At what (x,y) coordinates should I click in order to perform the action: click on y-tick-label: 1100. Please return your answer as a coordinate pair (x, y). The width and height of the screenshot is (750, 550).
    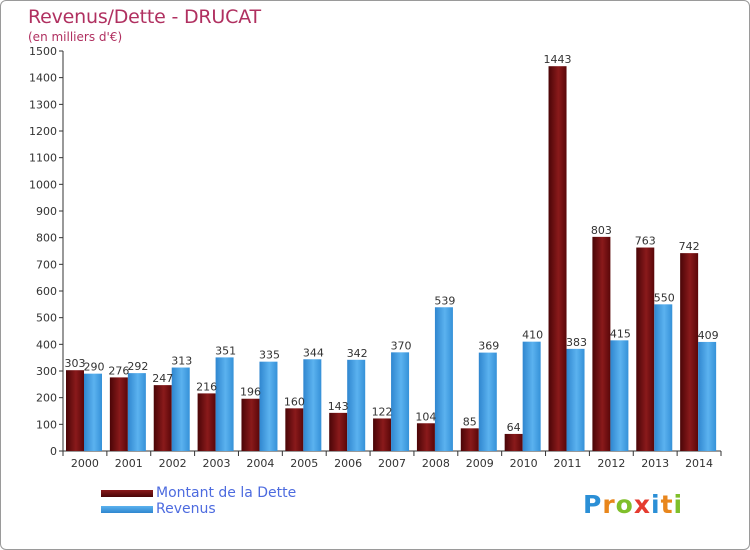
    Looking at the image, I should click on (43, 158).